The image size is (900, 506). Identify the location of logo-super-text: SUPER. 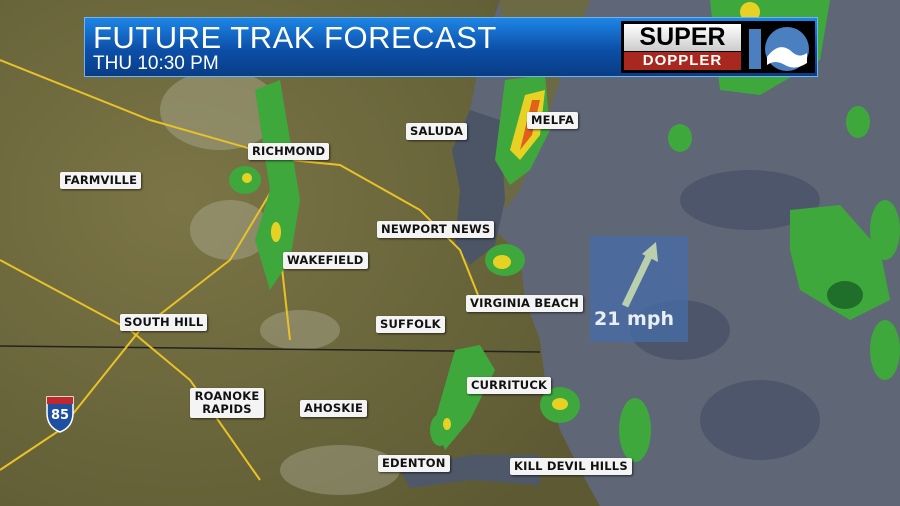
(682, 37).